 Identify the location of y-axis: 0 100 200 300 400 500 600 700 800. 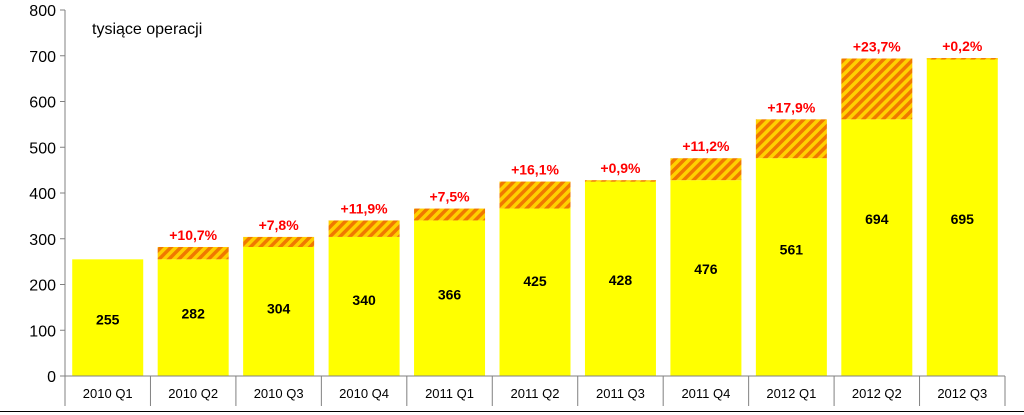
(47, 194).